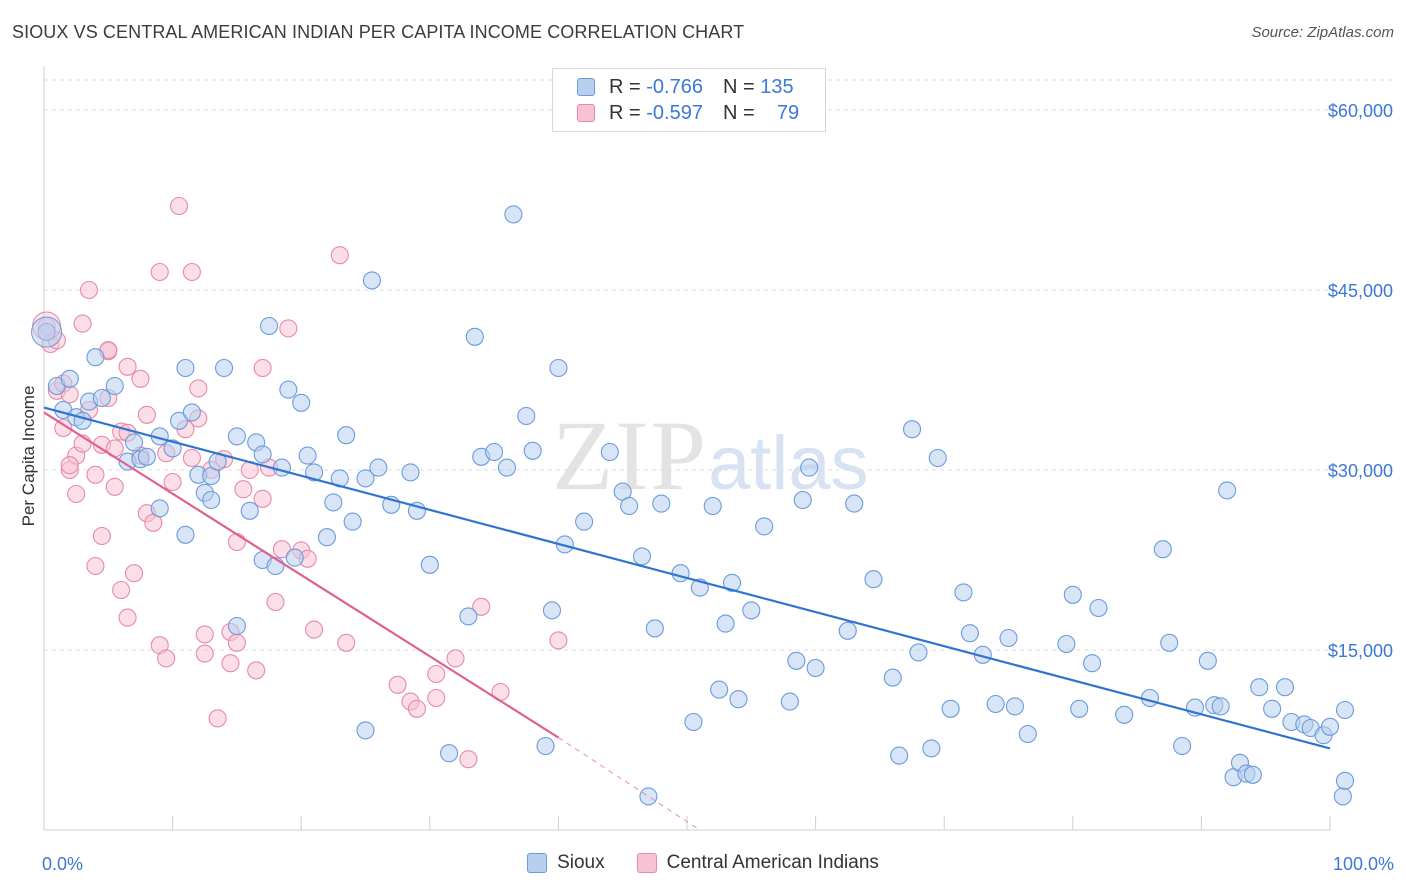  Describe the element at coordinates (685, 87) in the screenshot. I see `legend-row-sioux: R = -0.766 N = 135` at that location.